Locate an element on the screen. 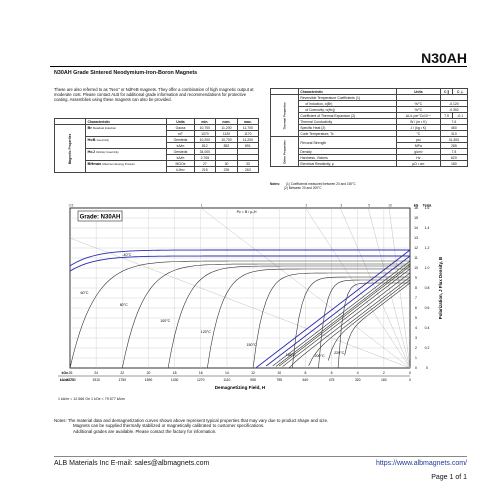 The width and height of the screenshot is (495, 495). y-tick-tesla: 1.4 is located at coordinates (427, 228).